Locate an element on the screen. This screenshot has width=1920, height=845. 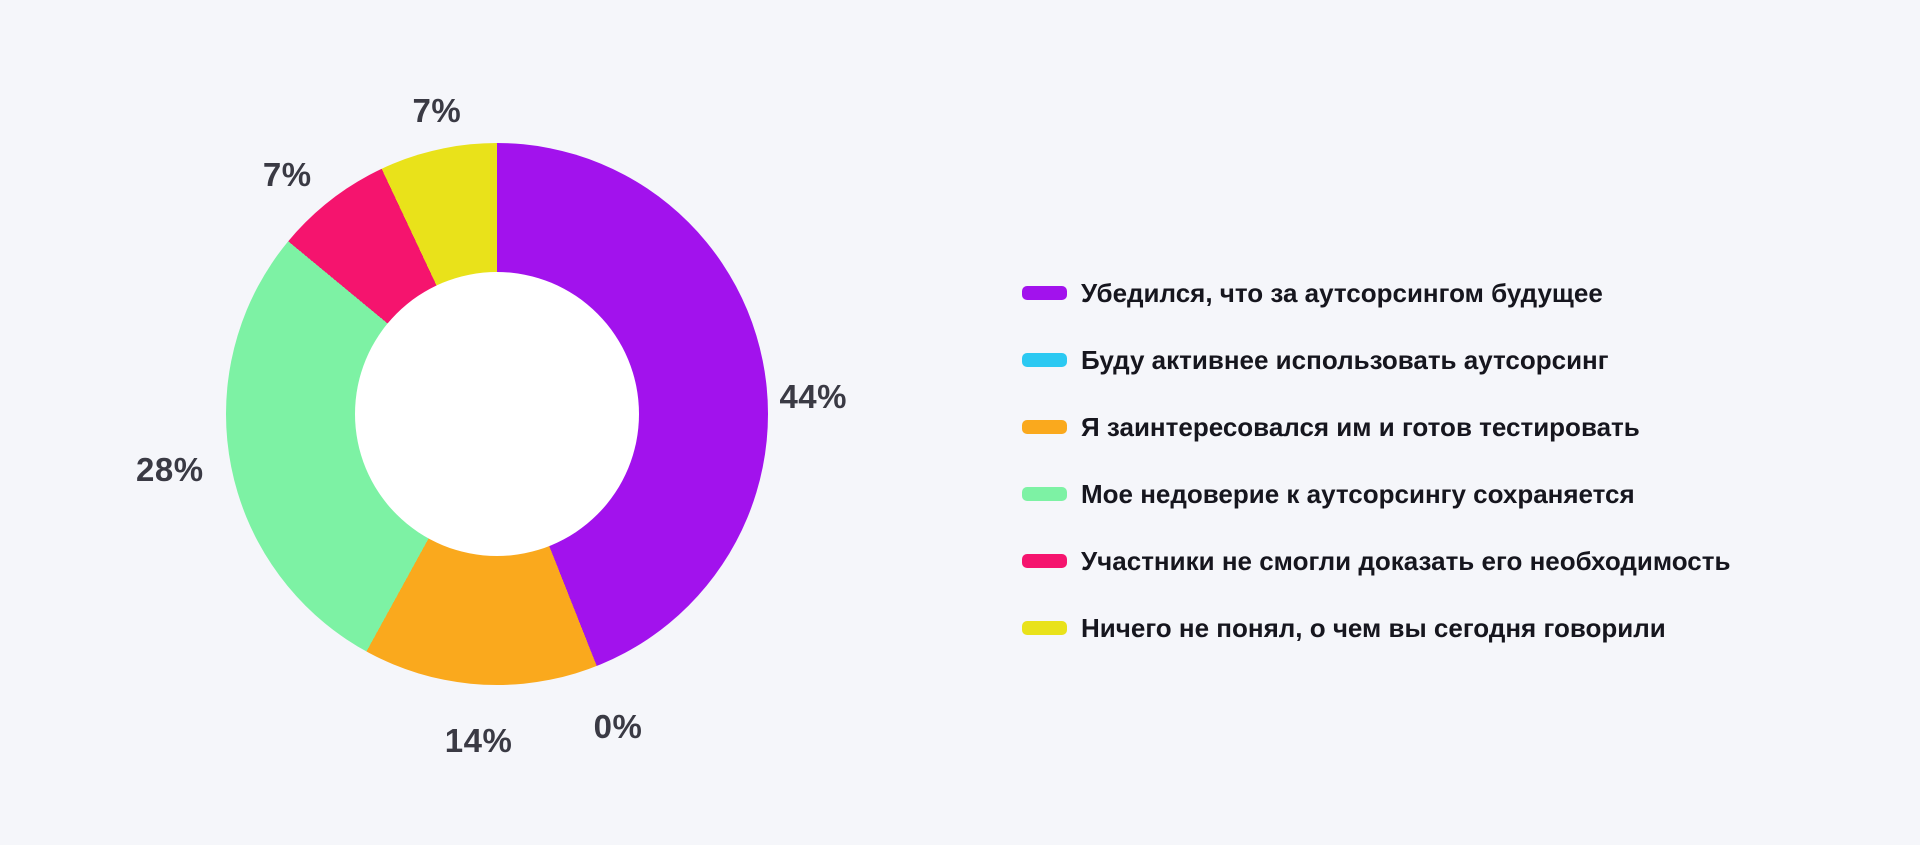
slice-value-label: 14% is located at coordinates (478, 741).